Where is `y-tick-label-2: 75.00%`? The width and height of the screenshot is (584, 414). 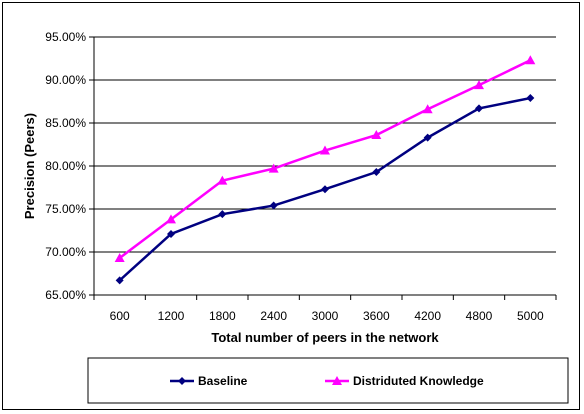
y-tick-label-2: 75.00% is located at coordinates (65, 209).